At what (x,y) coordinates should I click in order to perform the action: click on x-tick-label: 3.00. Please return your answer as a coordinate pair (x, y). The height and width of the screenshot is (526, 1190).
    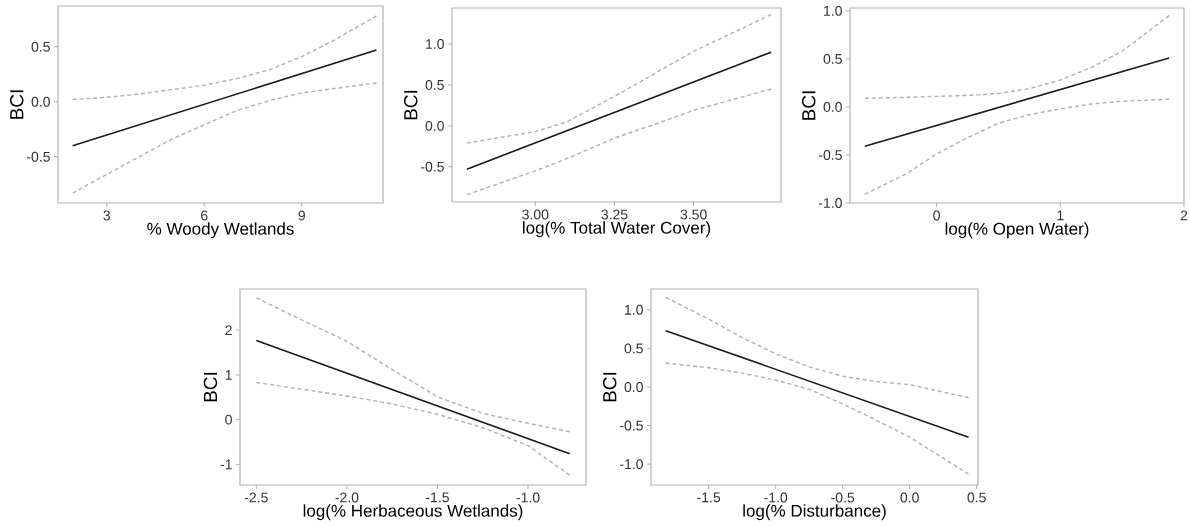
    Looking at the image, I should click on (535, 214).